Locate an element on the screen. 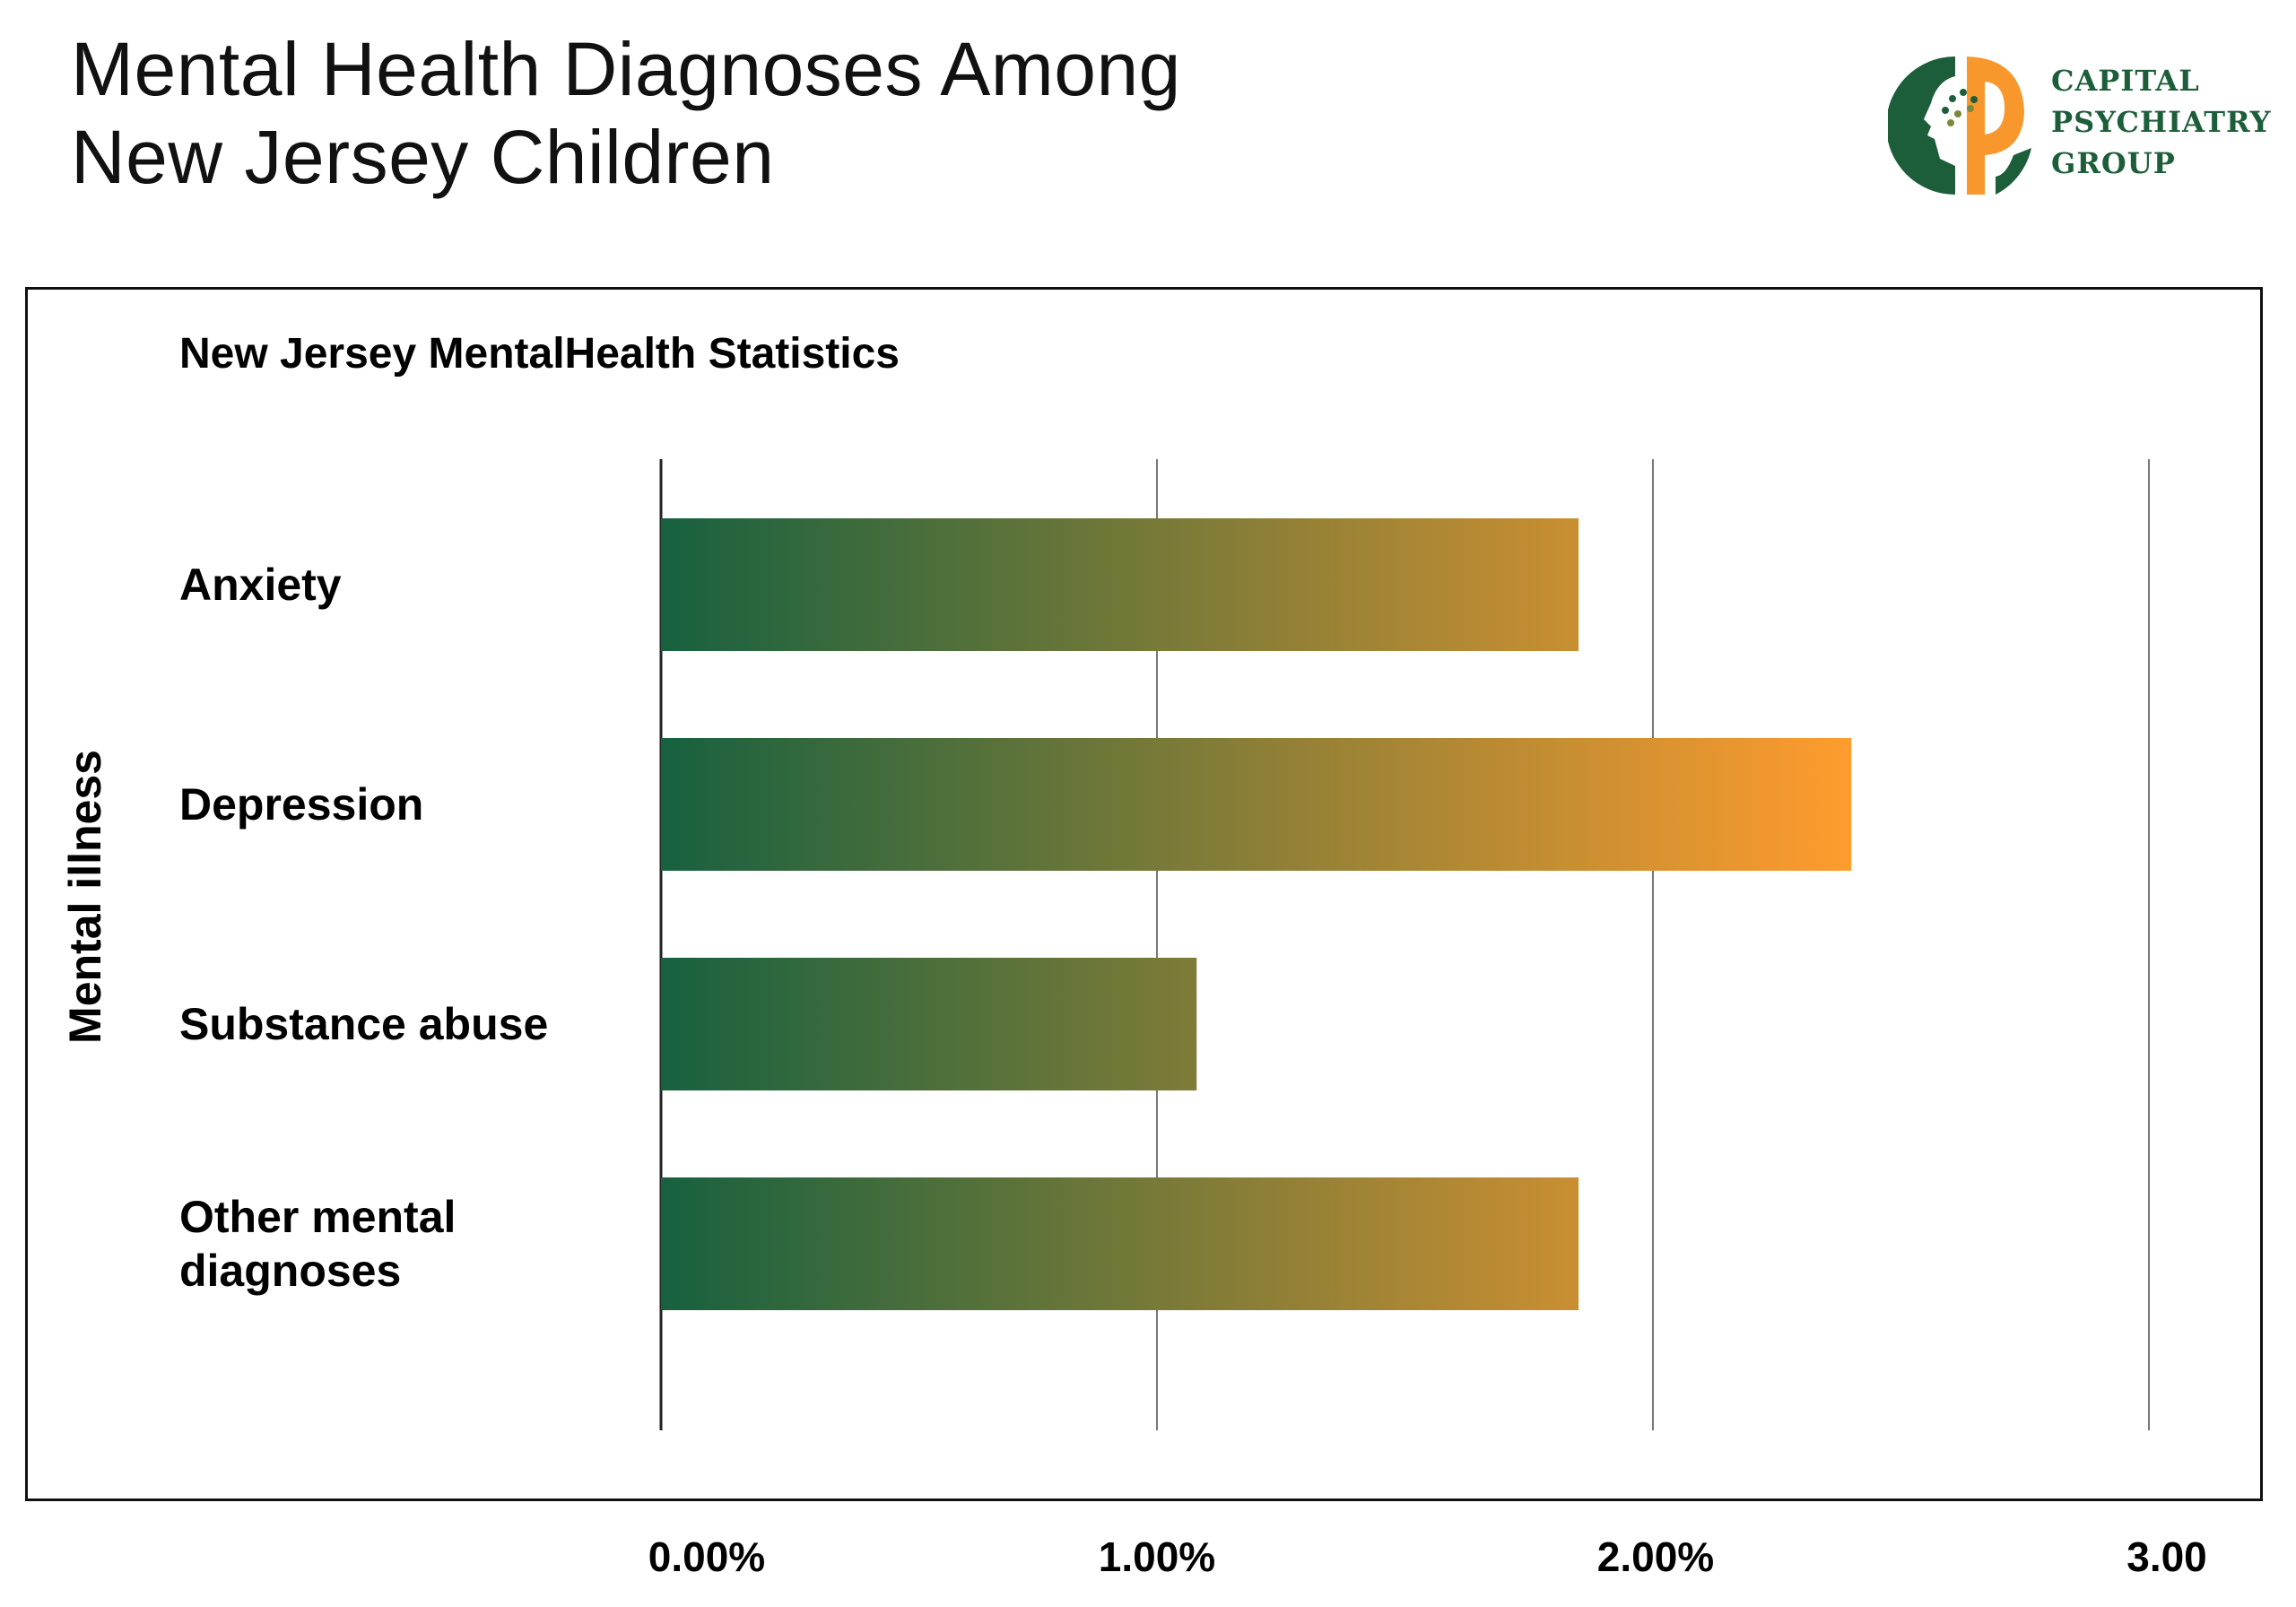  category-label: Depression is located at coordinates (301, 805).